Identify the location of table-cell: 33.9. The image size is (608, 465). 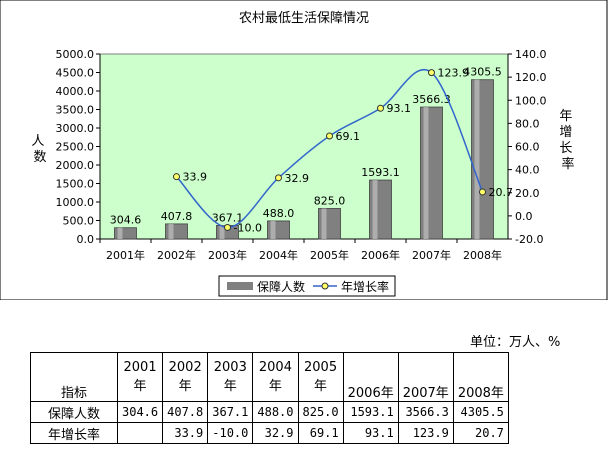
(185, 433).